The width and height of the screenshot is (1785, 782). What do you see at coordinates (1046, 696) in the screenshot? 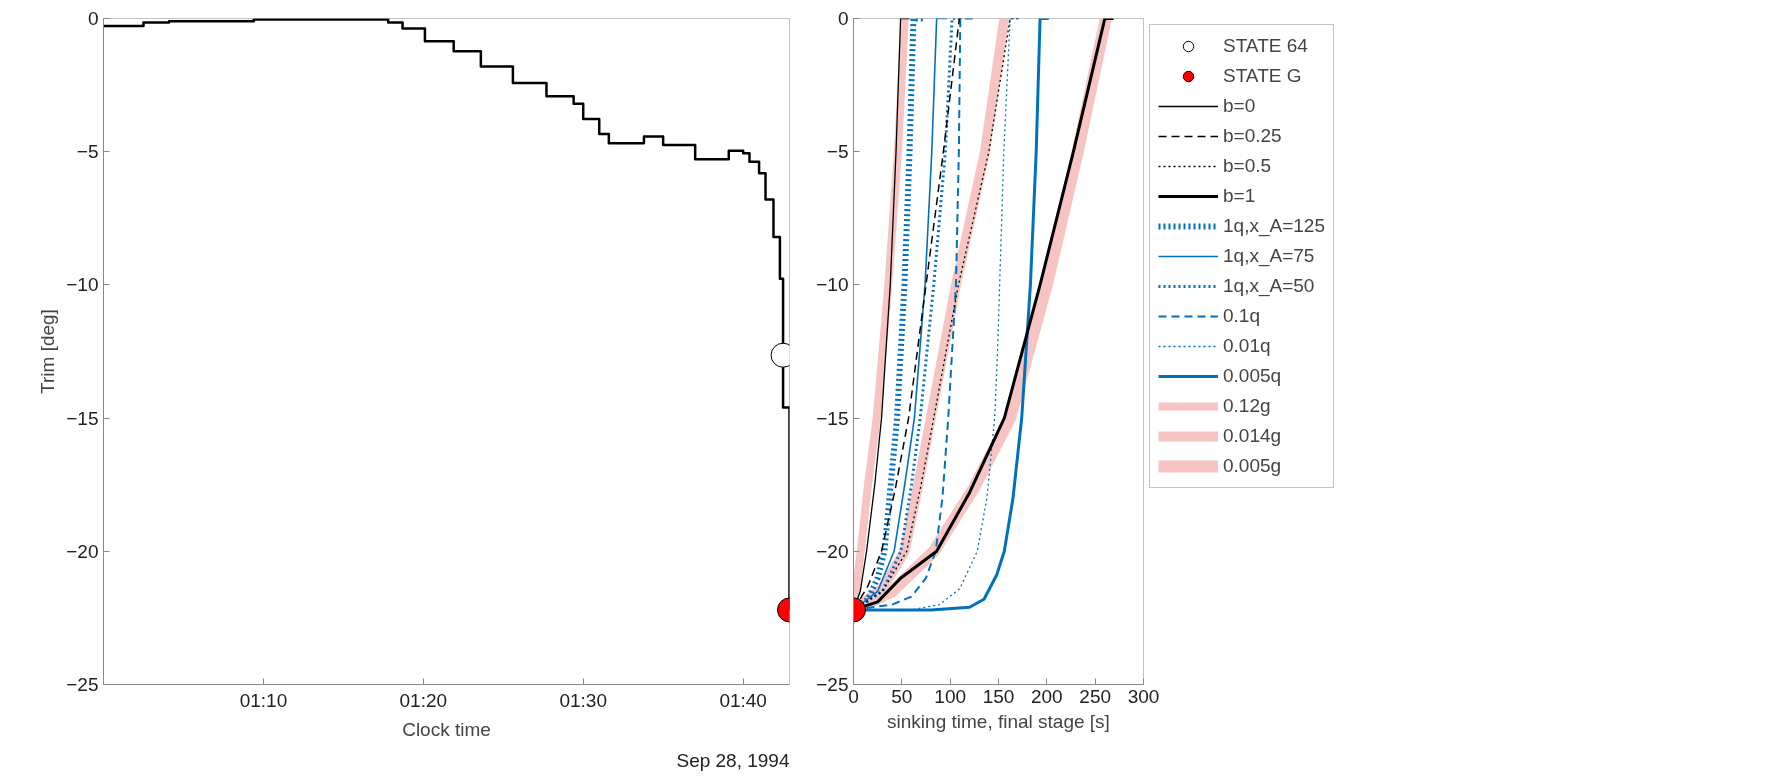
I see `x-tick-label: 200` at bounding box center [1046, 696].